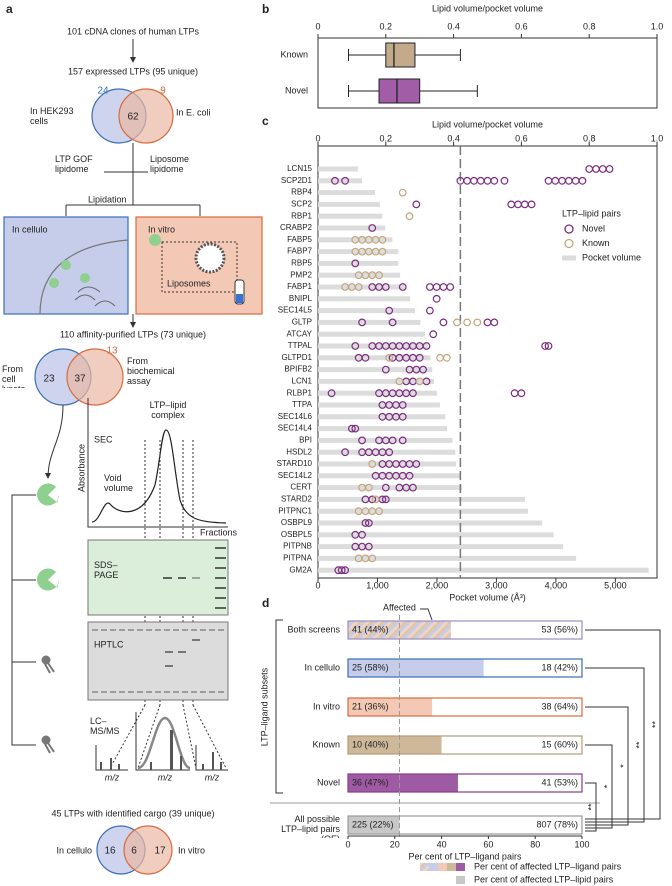 This screenshot has height=886, width=672. Describe the element at coordinates (212, 777) in the screenshot. I see `mz-label: m/z` at that location.